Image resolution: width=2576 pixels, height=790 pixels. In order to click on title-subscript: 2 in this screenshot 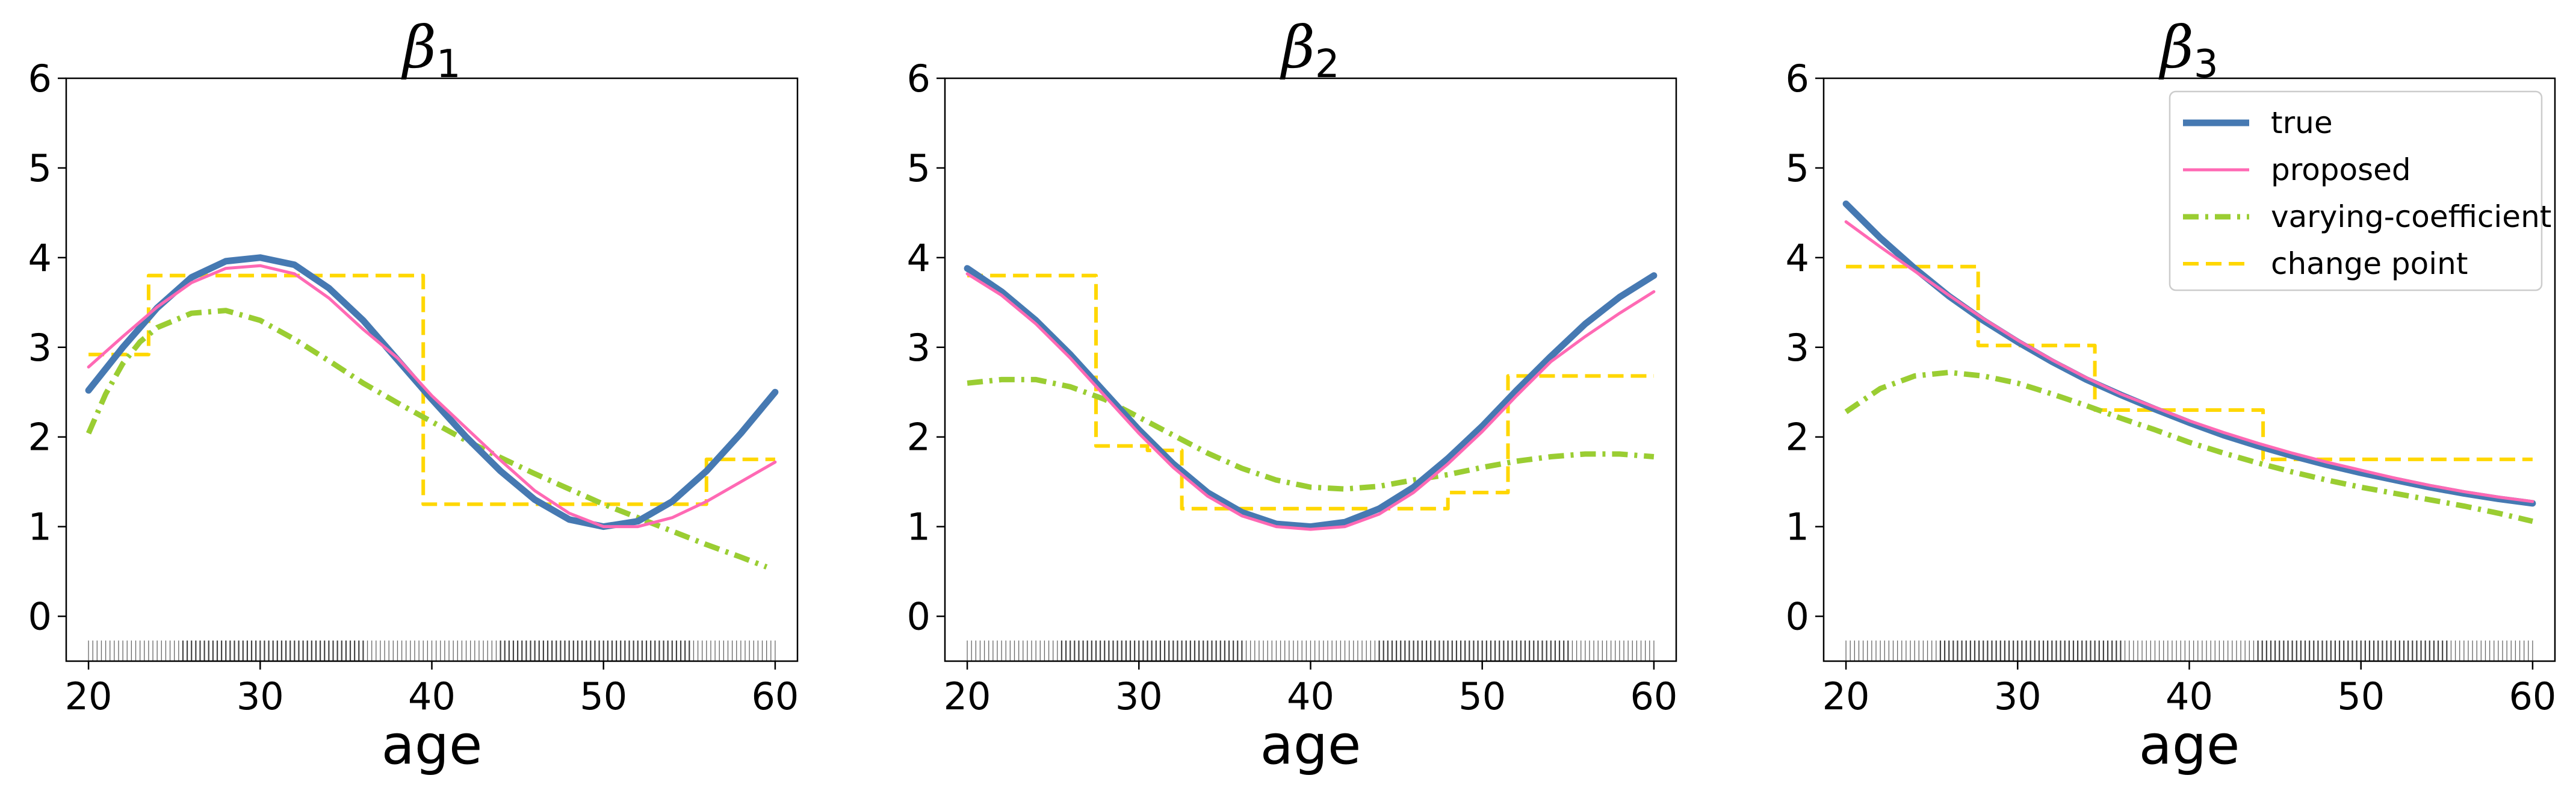, I will do `click(1327, 64)`.